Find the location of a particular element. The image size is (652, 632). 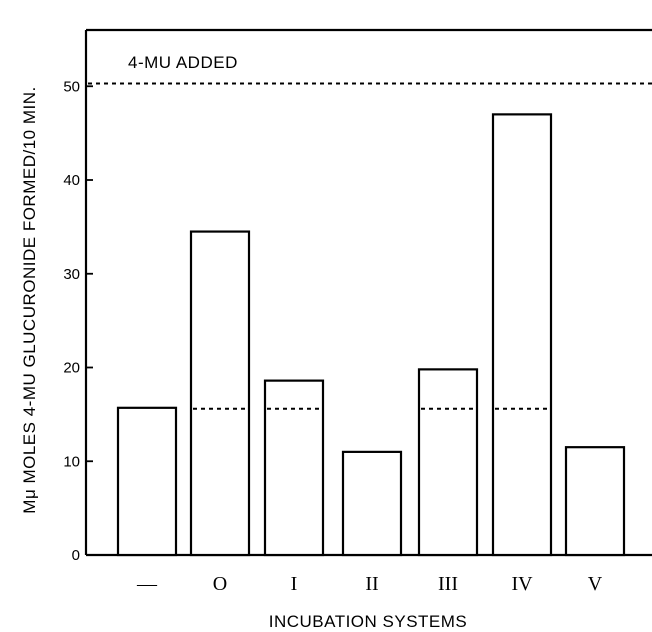

x-tick-label: II is located at coordinates (371, 584).